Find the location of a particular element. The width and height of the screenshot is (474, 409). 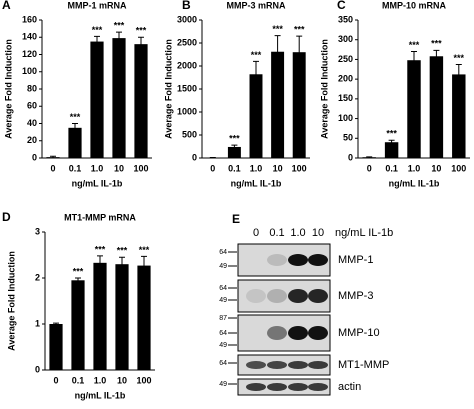

mw-marker: 87 is located at coordinates (223, 318).